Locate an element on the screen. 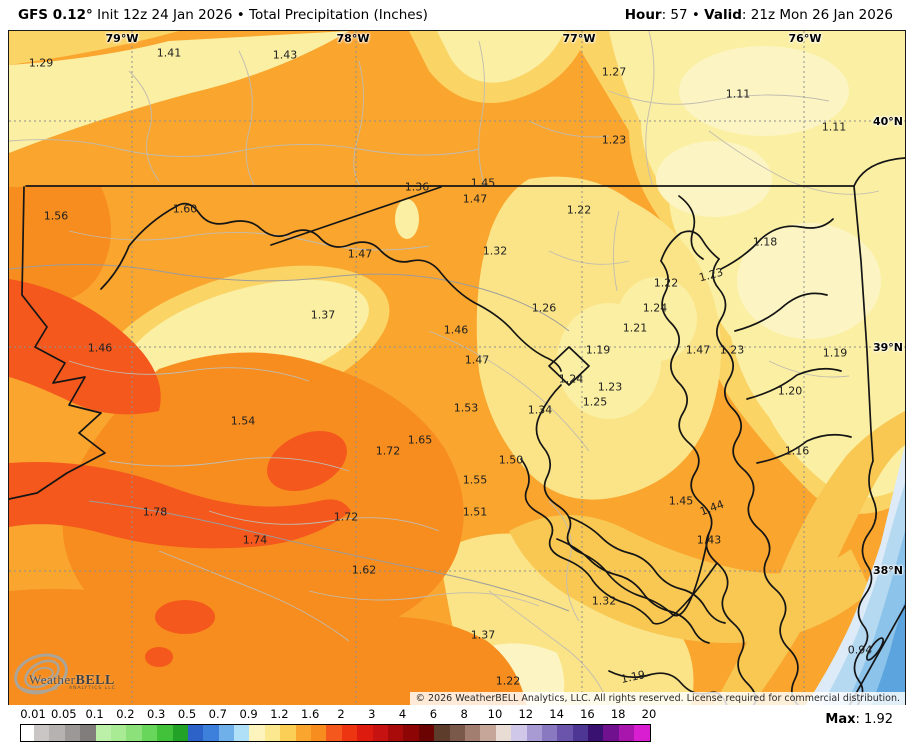 The height and width of the screenshot is (750, 913). legend-tick: 0.3 is located at coordinates (156, 714).